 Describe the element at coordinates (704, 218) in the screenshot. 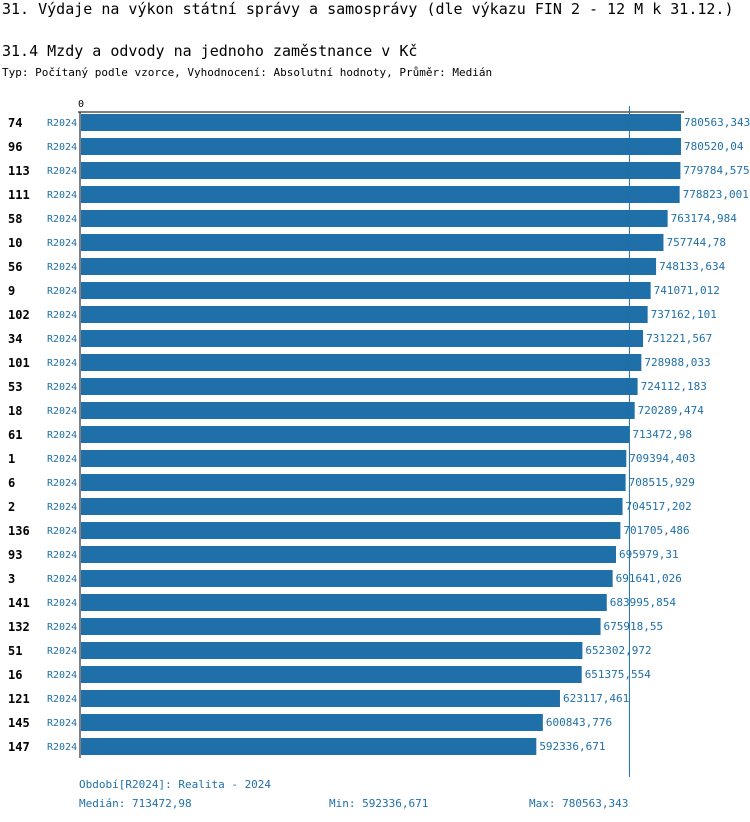

I see `data-label: 763174,984` at that location.